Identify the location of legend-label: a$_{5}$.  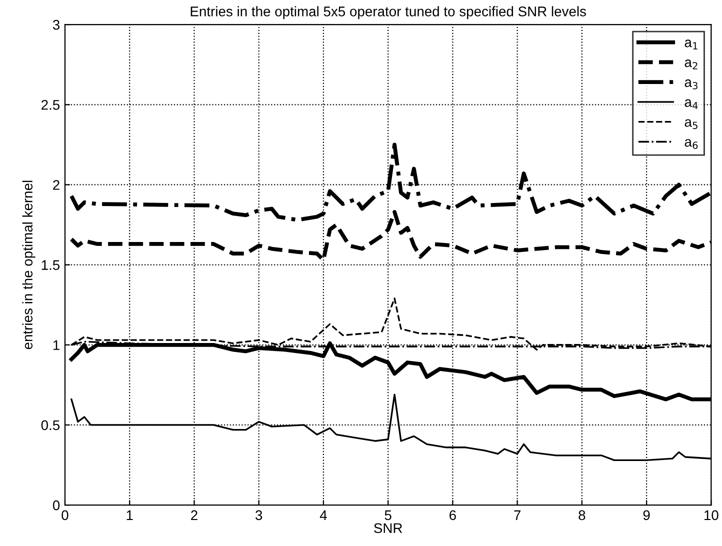
(691, 124).